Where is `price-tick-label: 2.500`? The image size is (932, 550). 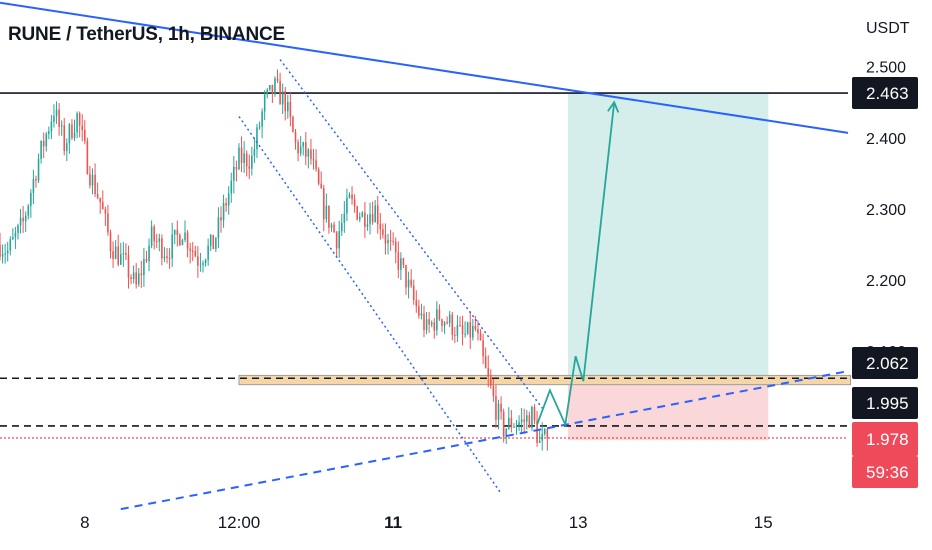
price-tick-label: 2.500 is located at coordinates (886, 68).